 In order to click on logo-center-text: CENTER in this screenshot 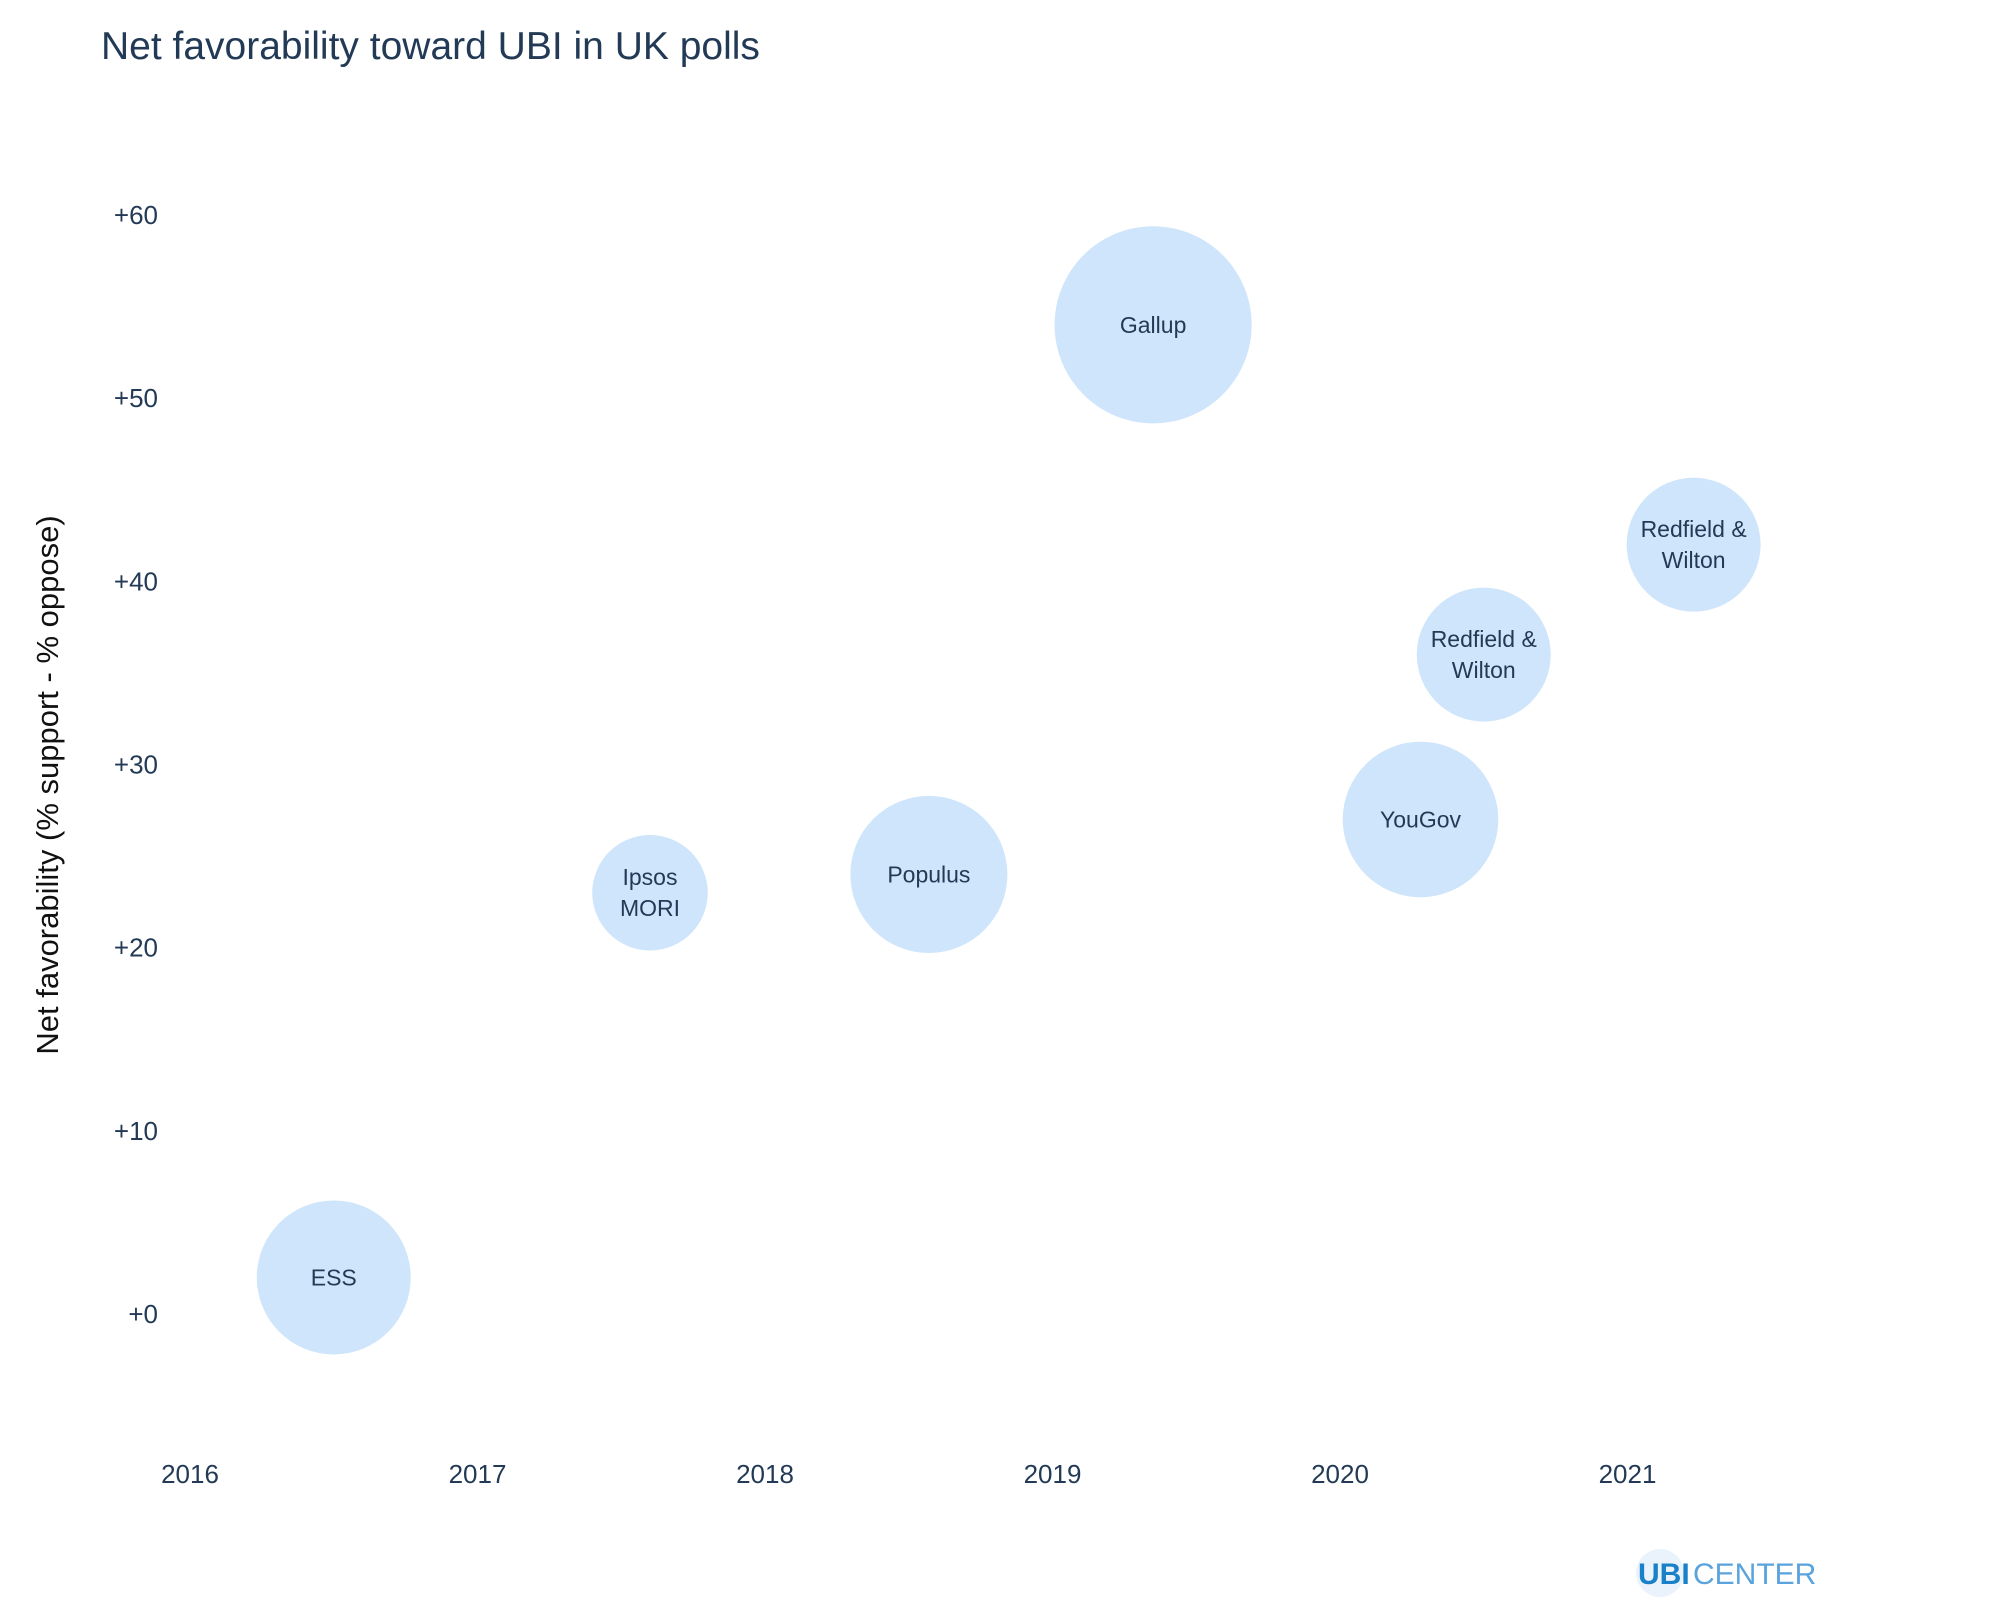, I will do `click(1754, 1574)`.